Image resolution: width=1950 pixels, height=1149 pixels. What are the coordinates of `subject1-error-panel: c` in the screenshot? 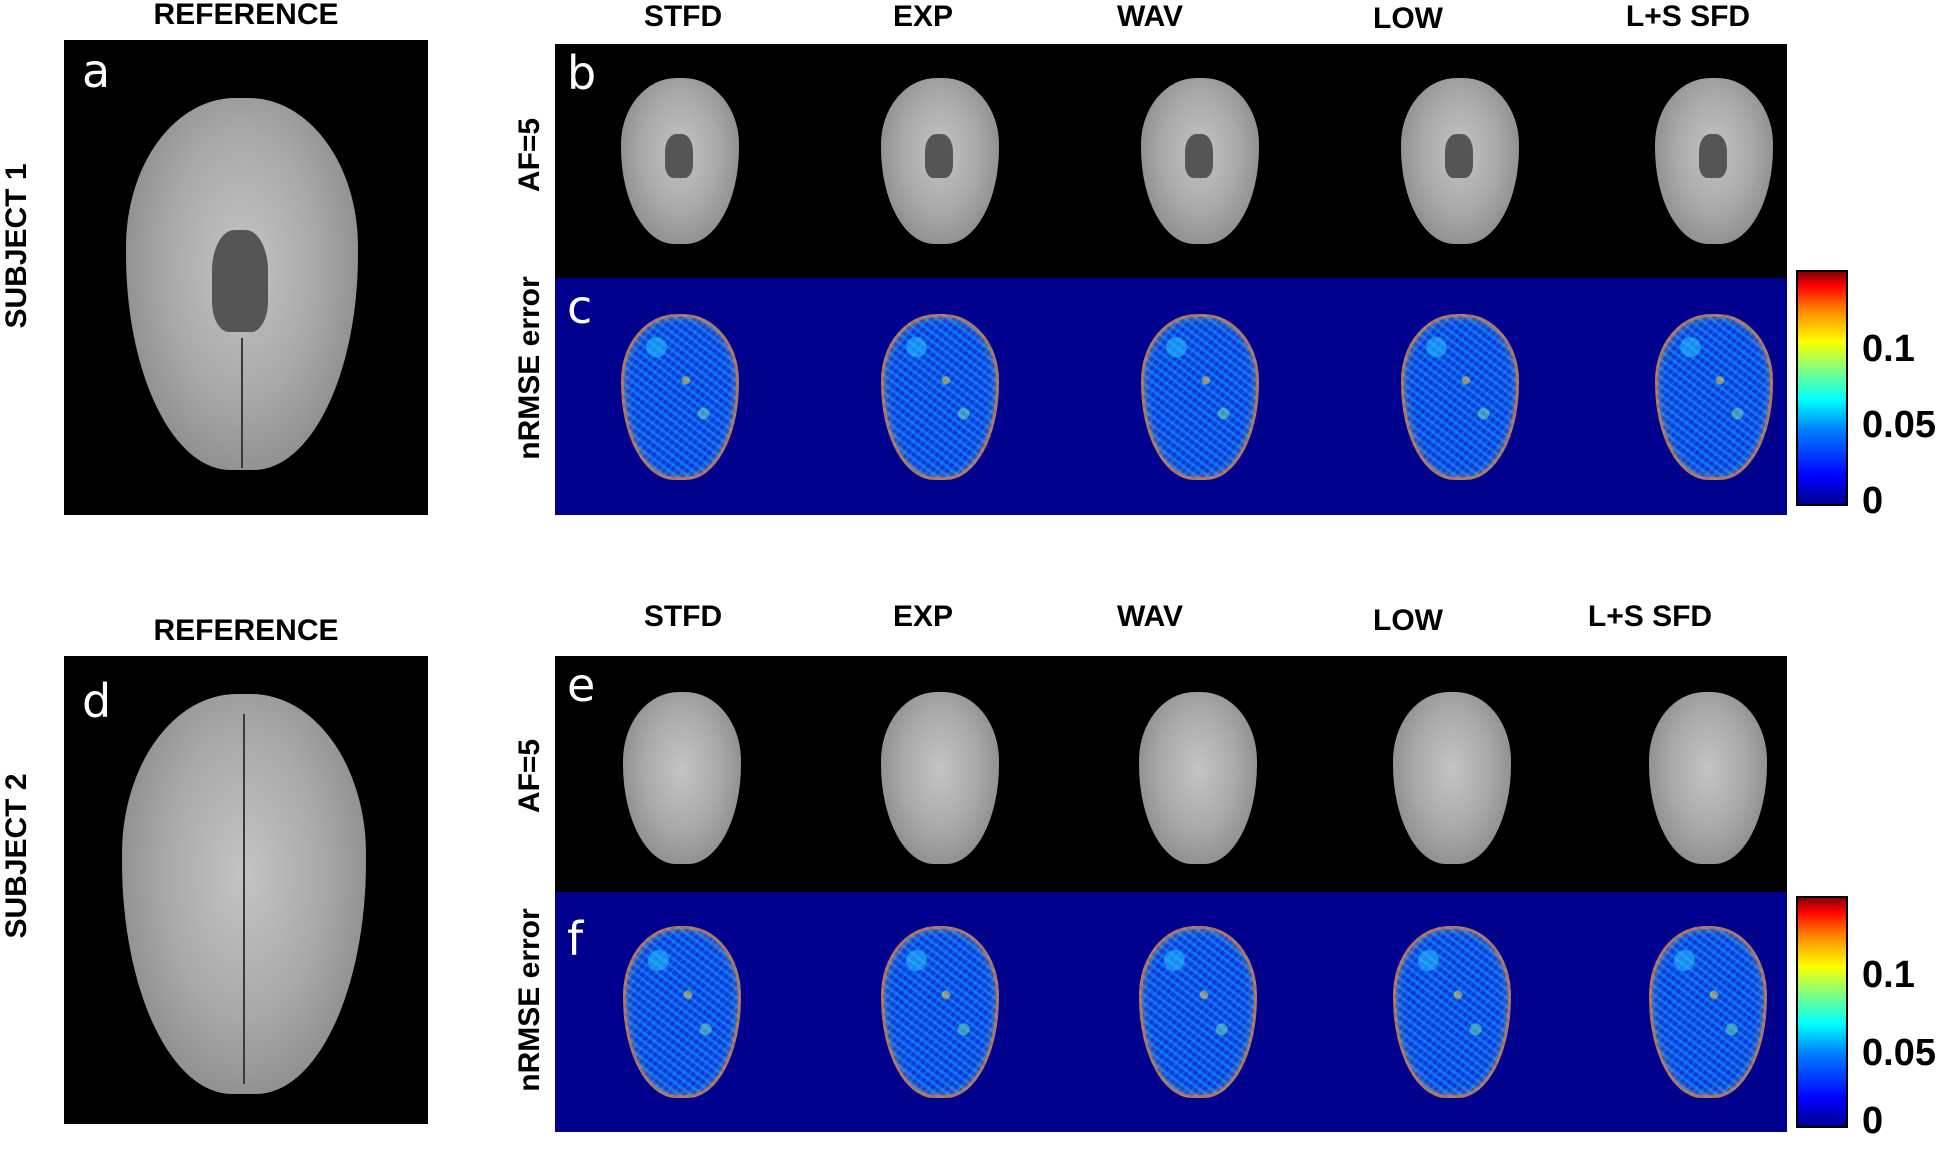 It's located at (1171, 396).